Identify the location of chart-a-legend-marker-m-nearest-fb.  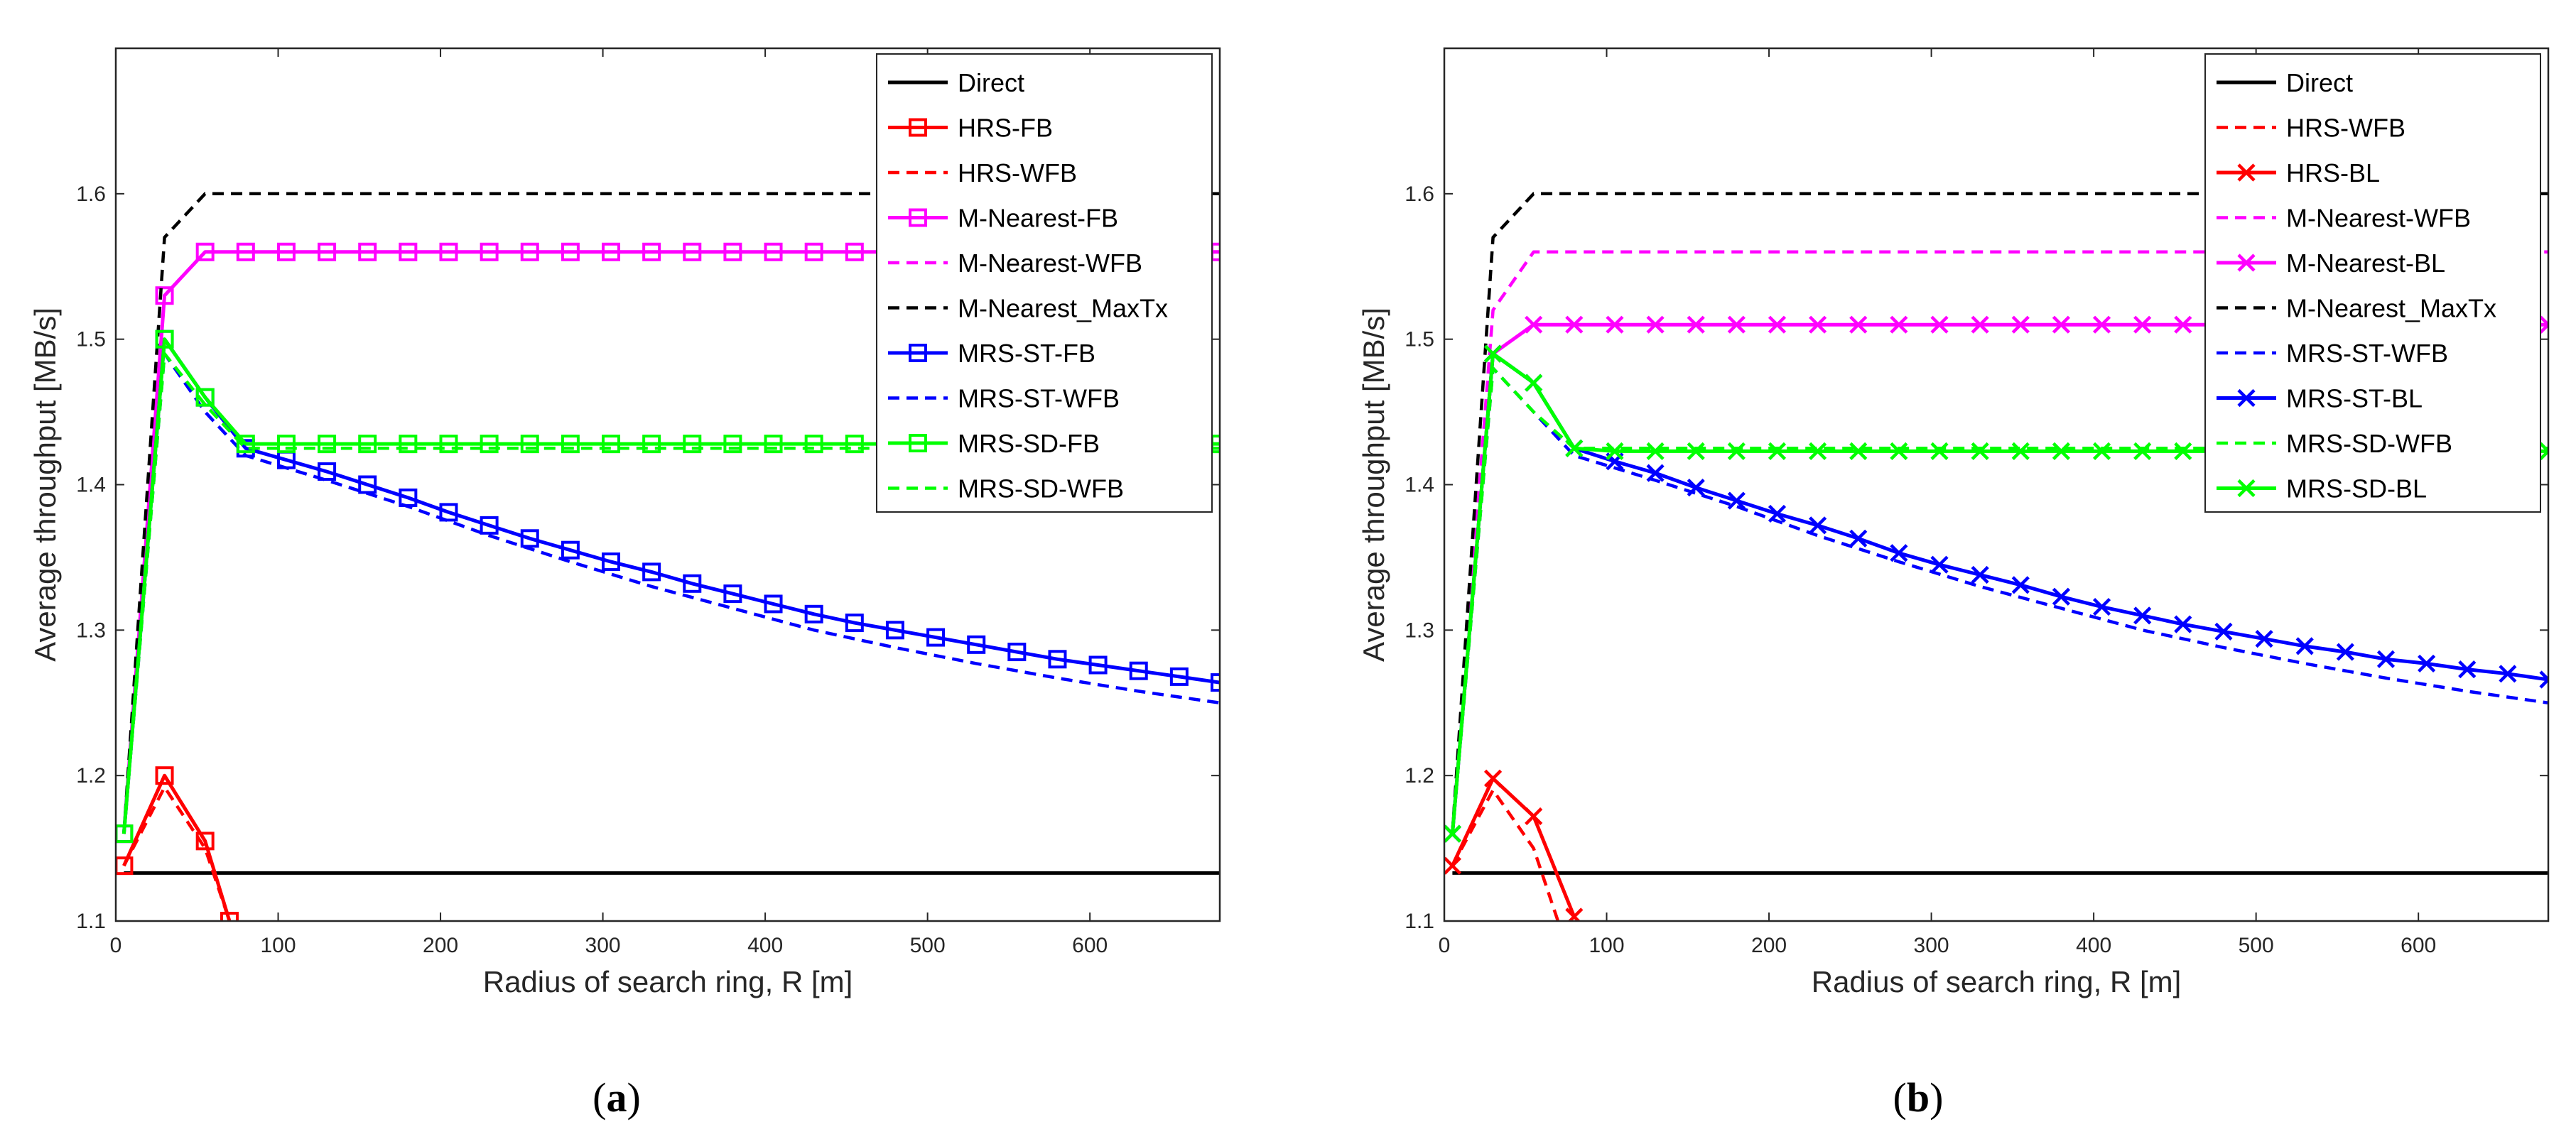
(918, 217).